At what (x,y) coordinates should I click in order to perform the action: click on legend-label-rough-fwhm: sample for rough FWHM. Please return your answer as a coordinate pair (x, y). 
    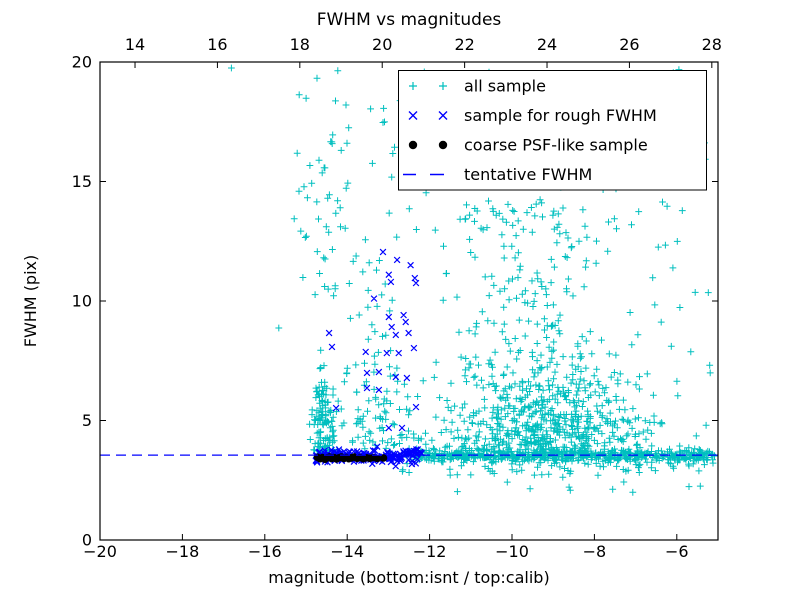
    Looking at the image, I should click on (560, 115).